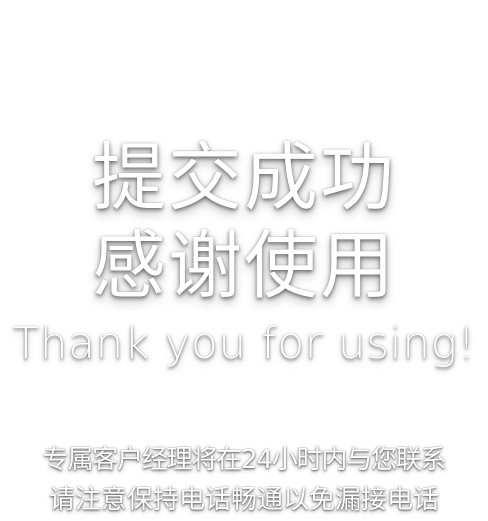 The height and width of the screenshot is (521, 488). I want to click on success-title: 提交成功, so click(244, 178).